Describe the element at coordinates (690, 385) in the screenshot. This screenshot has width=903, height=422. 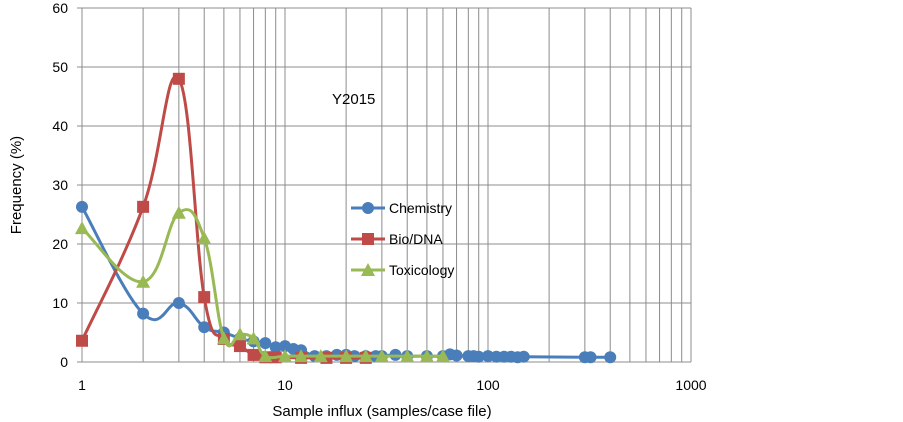
I see `x-tick-label: 1000` at that location.